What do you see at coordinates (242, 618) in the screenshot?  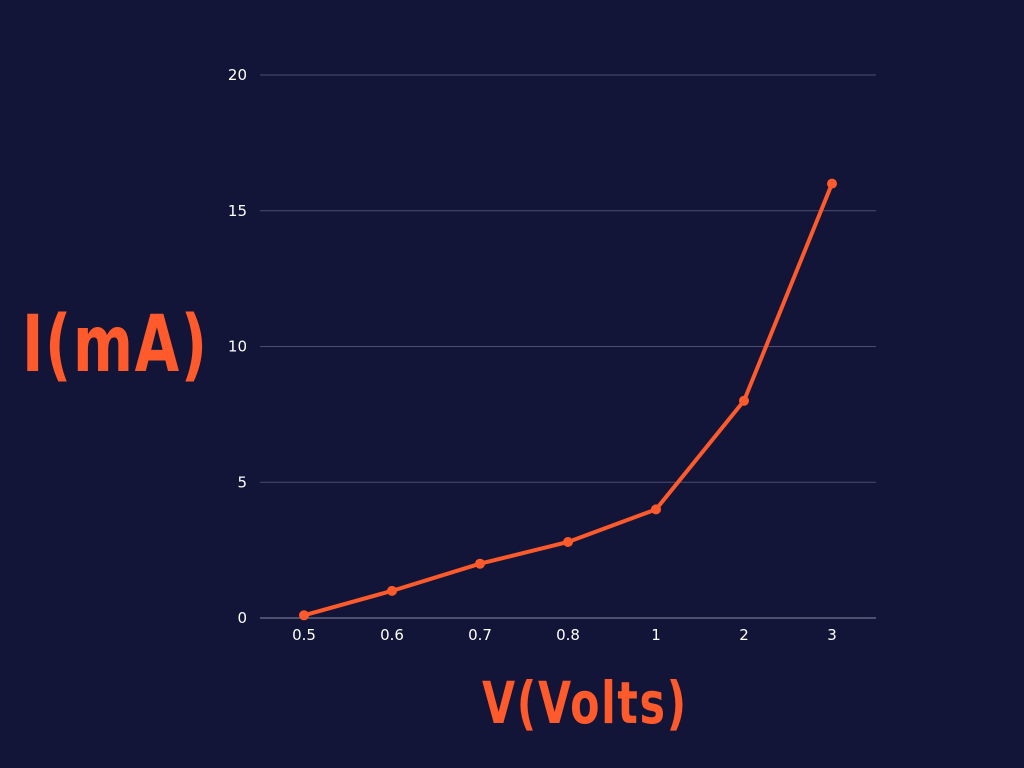 I see `y-tick-label: 0` at bounding box center [242, 618].